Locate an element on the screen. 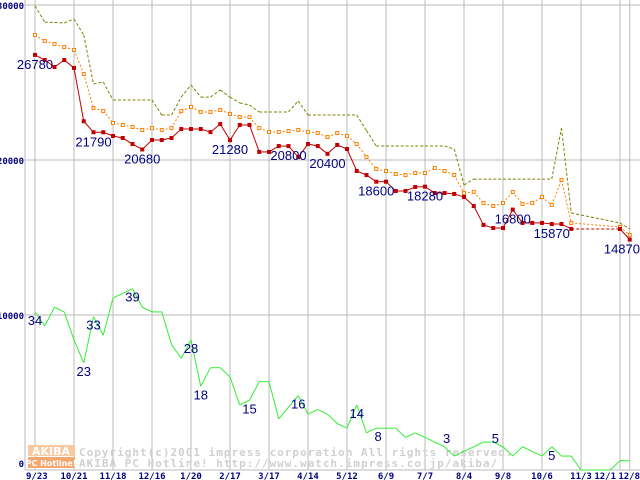 Image resolution: width=640 pixels, height=480 pixels. logo-bottom-bg is located at coordinates (51, 462).